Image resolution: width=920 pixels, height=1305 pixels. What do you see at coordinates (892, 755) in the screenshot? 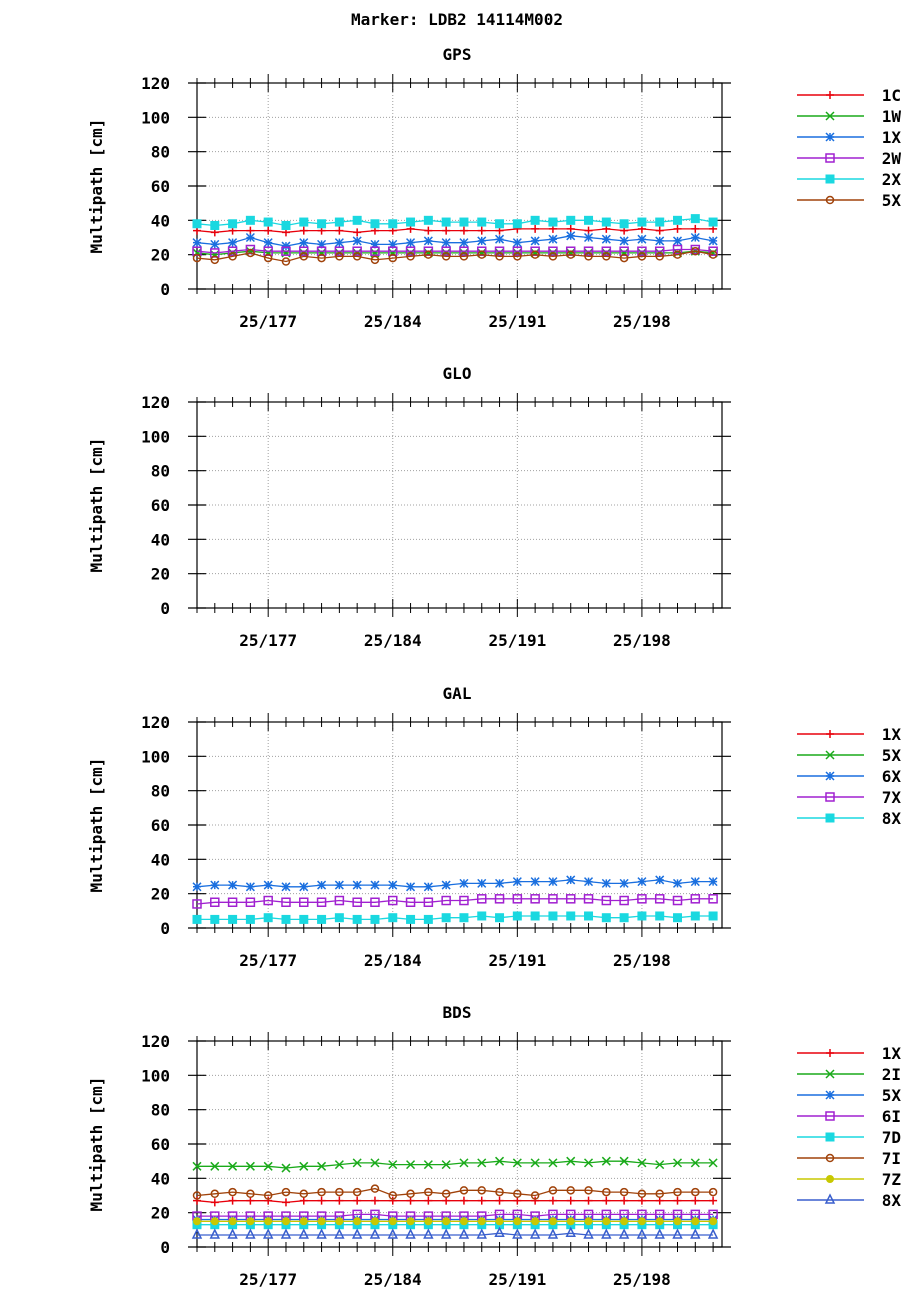
I see `gal-legend-label-5x: 5X` at bounding box center [892, 755].